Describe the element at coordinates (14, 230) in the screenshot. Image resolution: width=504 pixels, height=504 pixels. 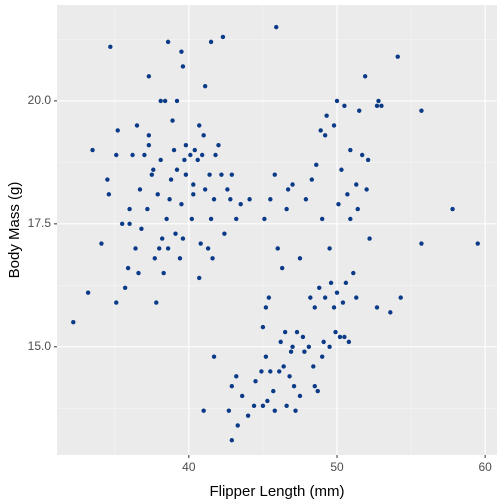
I see `y-axis-label: Body Mass (g)` at that location.